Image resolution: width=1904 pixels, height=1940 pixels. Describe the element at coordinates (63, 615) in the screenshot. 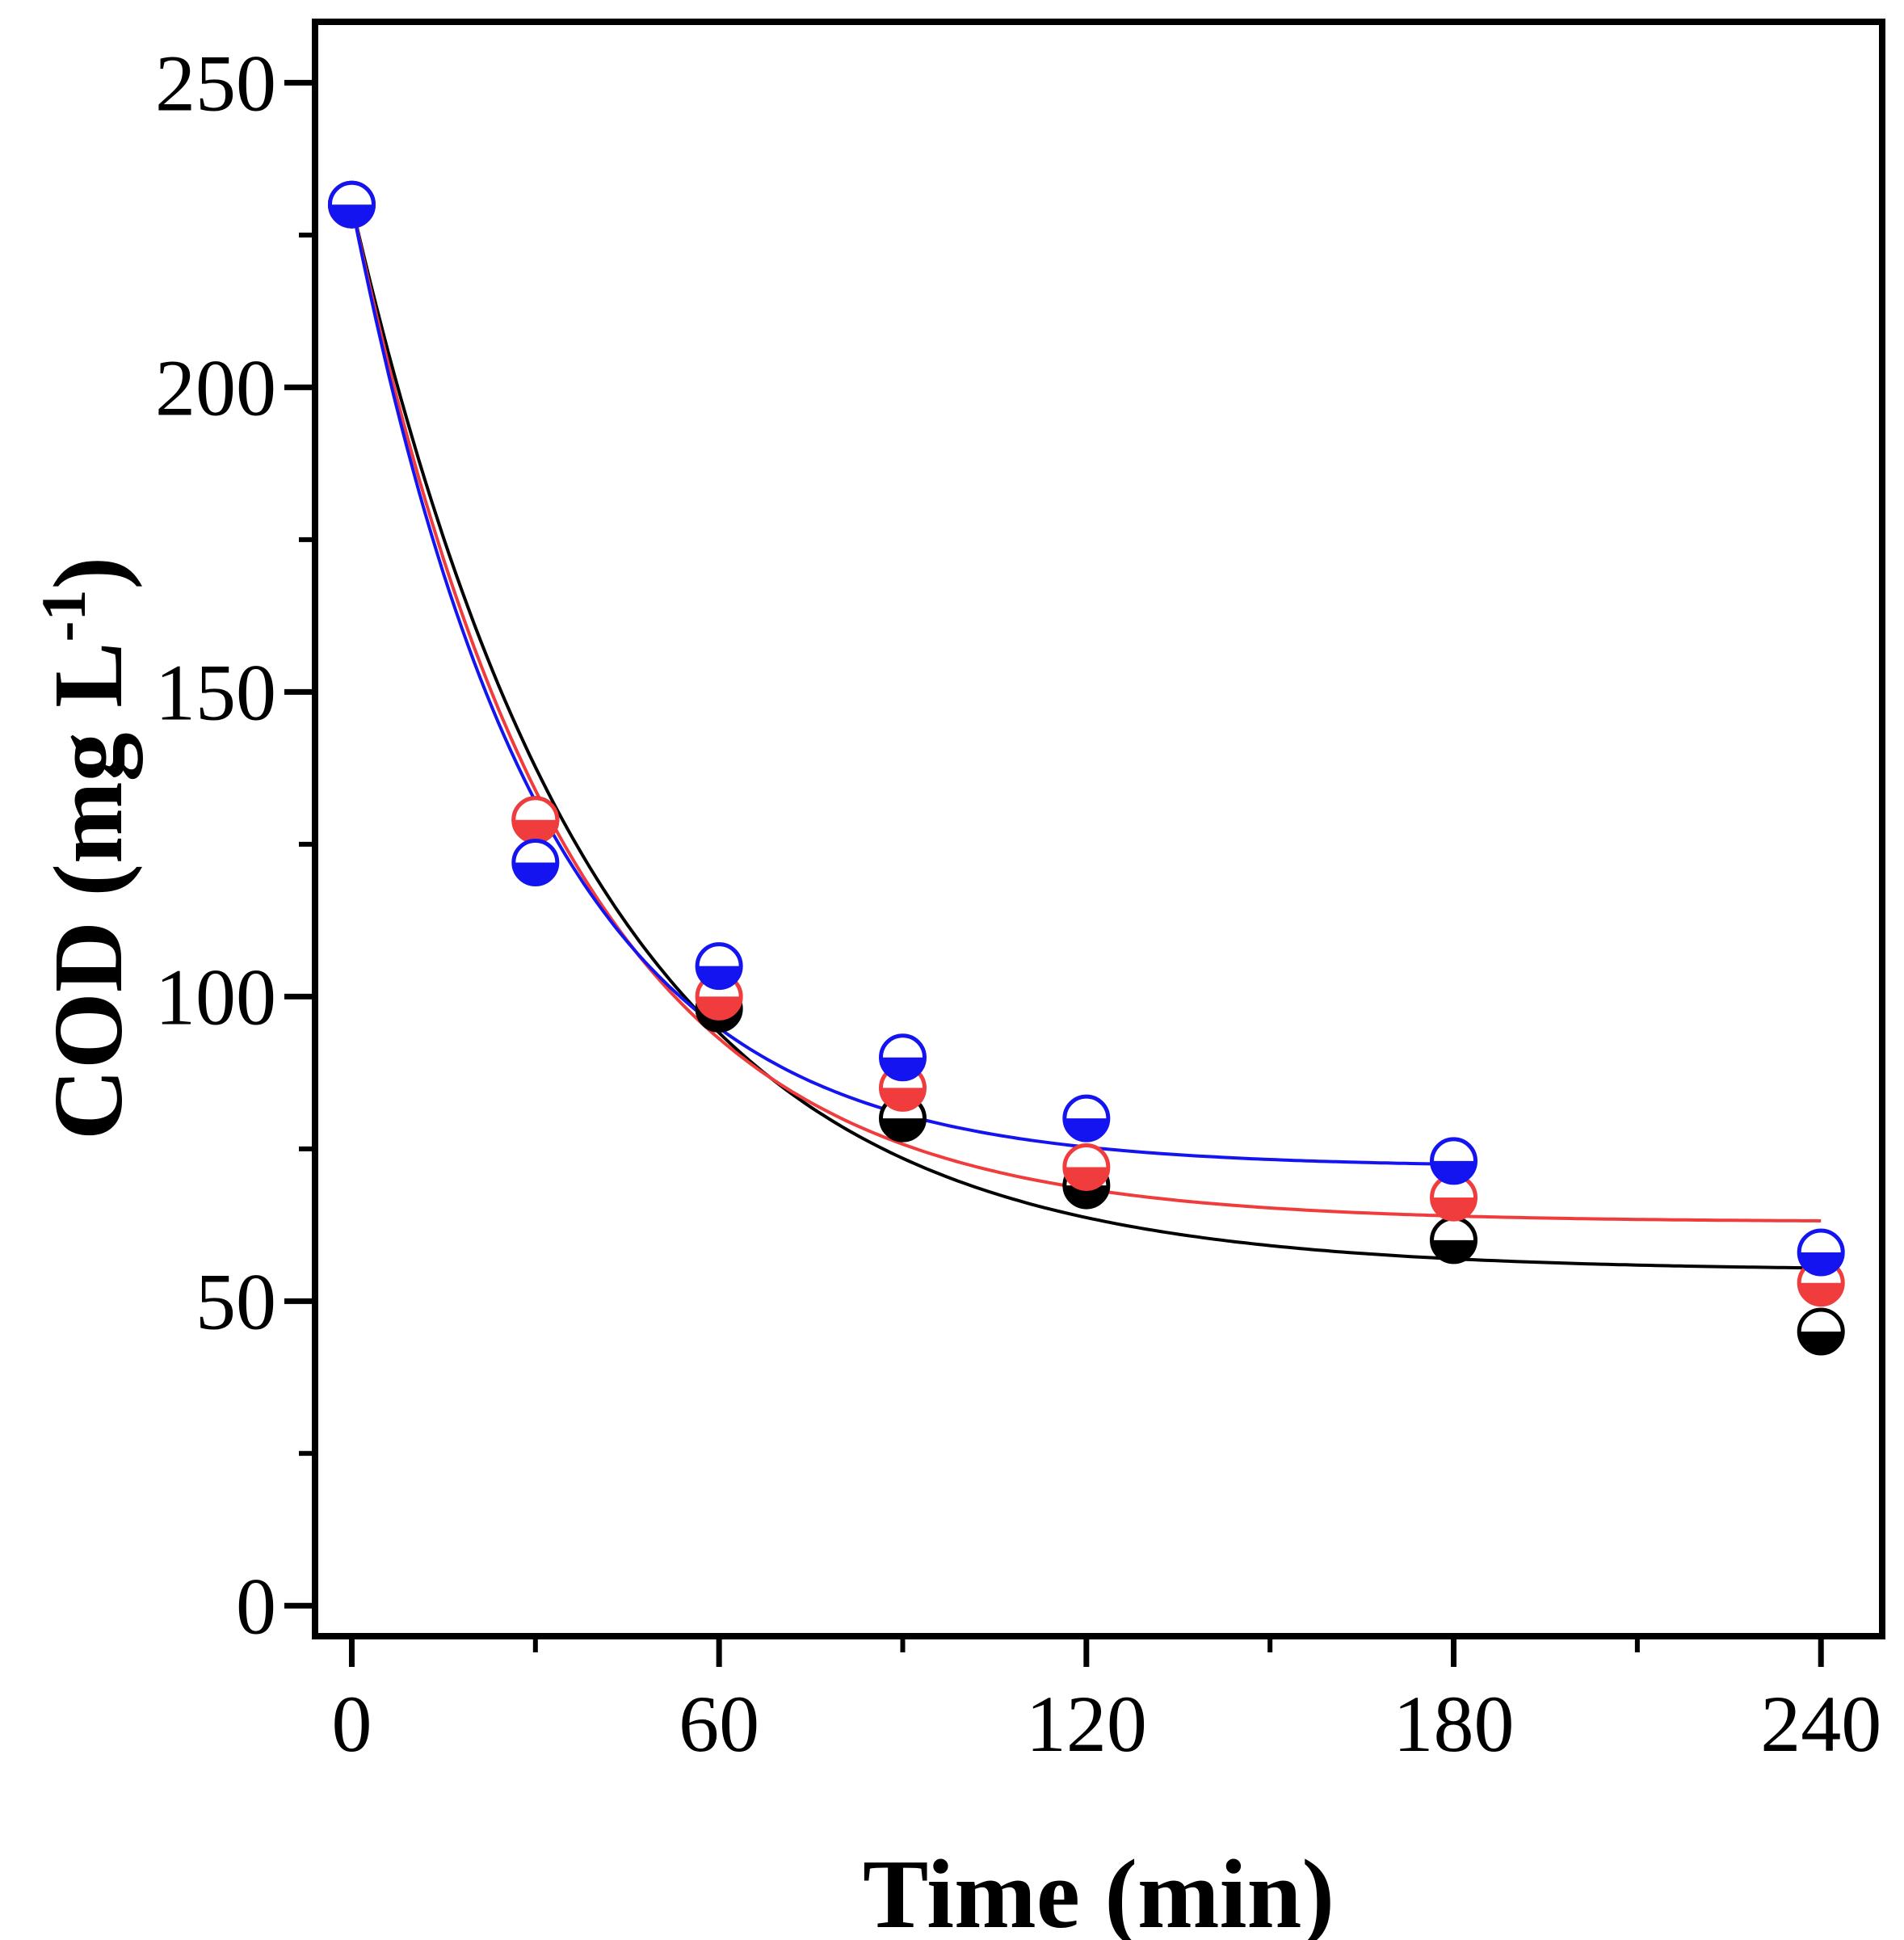

I see `y-axis-title-superscript: -1` at that location.